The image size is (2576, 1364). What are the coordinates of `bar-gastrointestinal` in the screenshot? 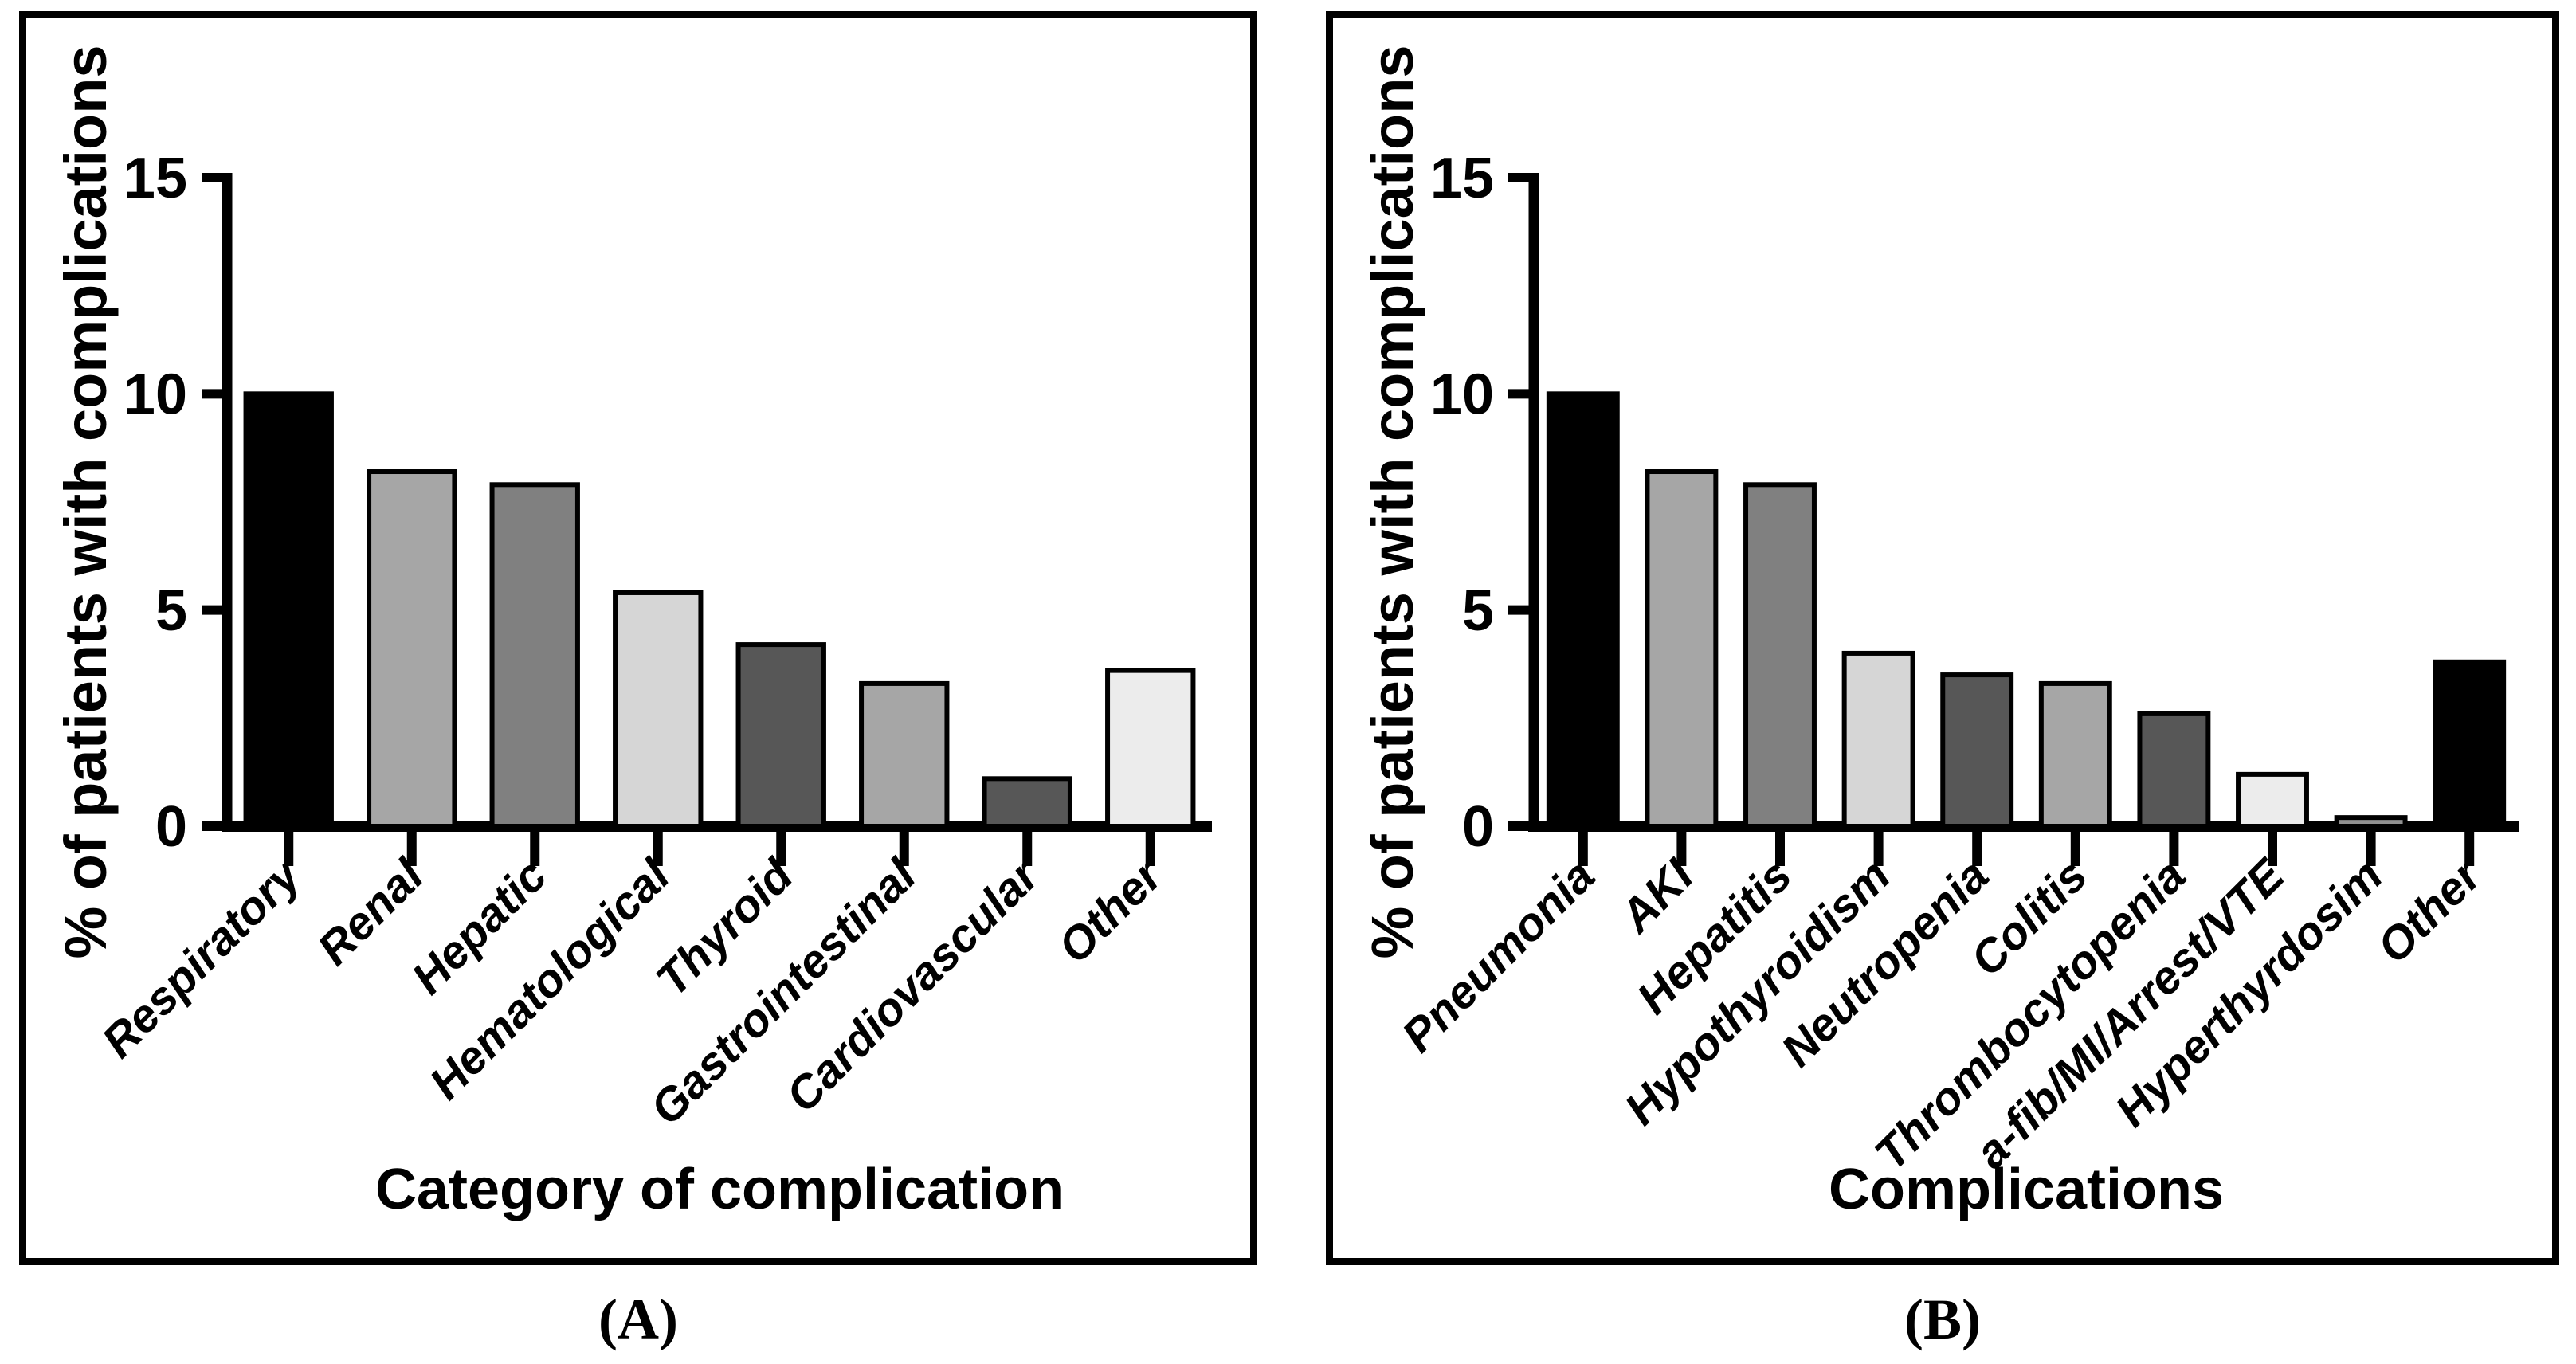 It's located at (904, 754).